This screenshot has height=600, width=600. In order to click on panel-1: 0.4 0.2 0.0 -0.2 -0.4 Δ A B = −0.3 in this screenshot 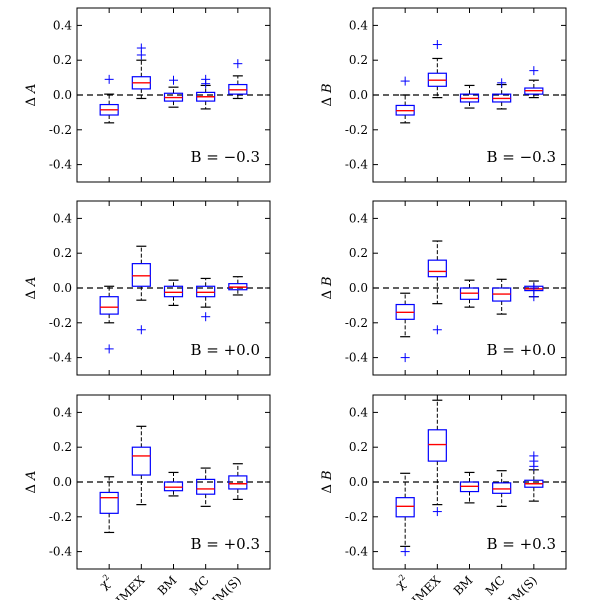, I will do `click(147, 95)`.